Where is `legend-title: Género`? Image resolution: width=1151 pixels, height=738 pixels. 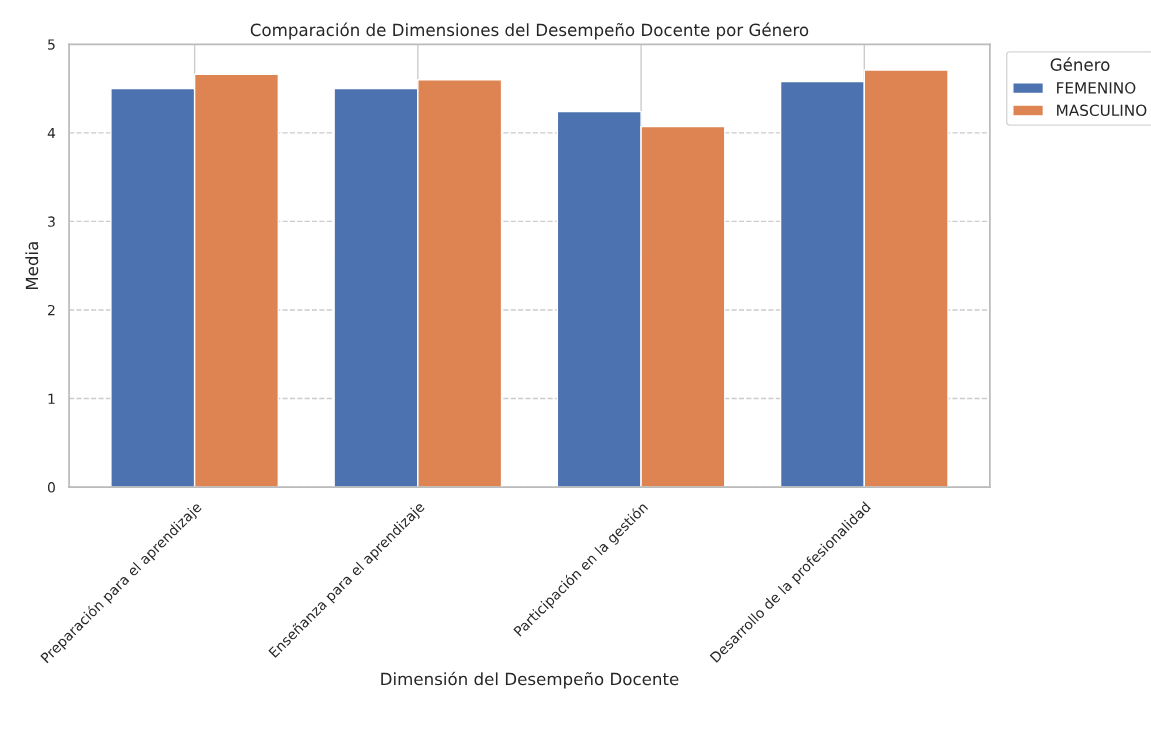 legend-title: Género is located at coordinates (1080, 64).